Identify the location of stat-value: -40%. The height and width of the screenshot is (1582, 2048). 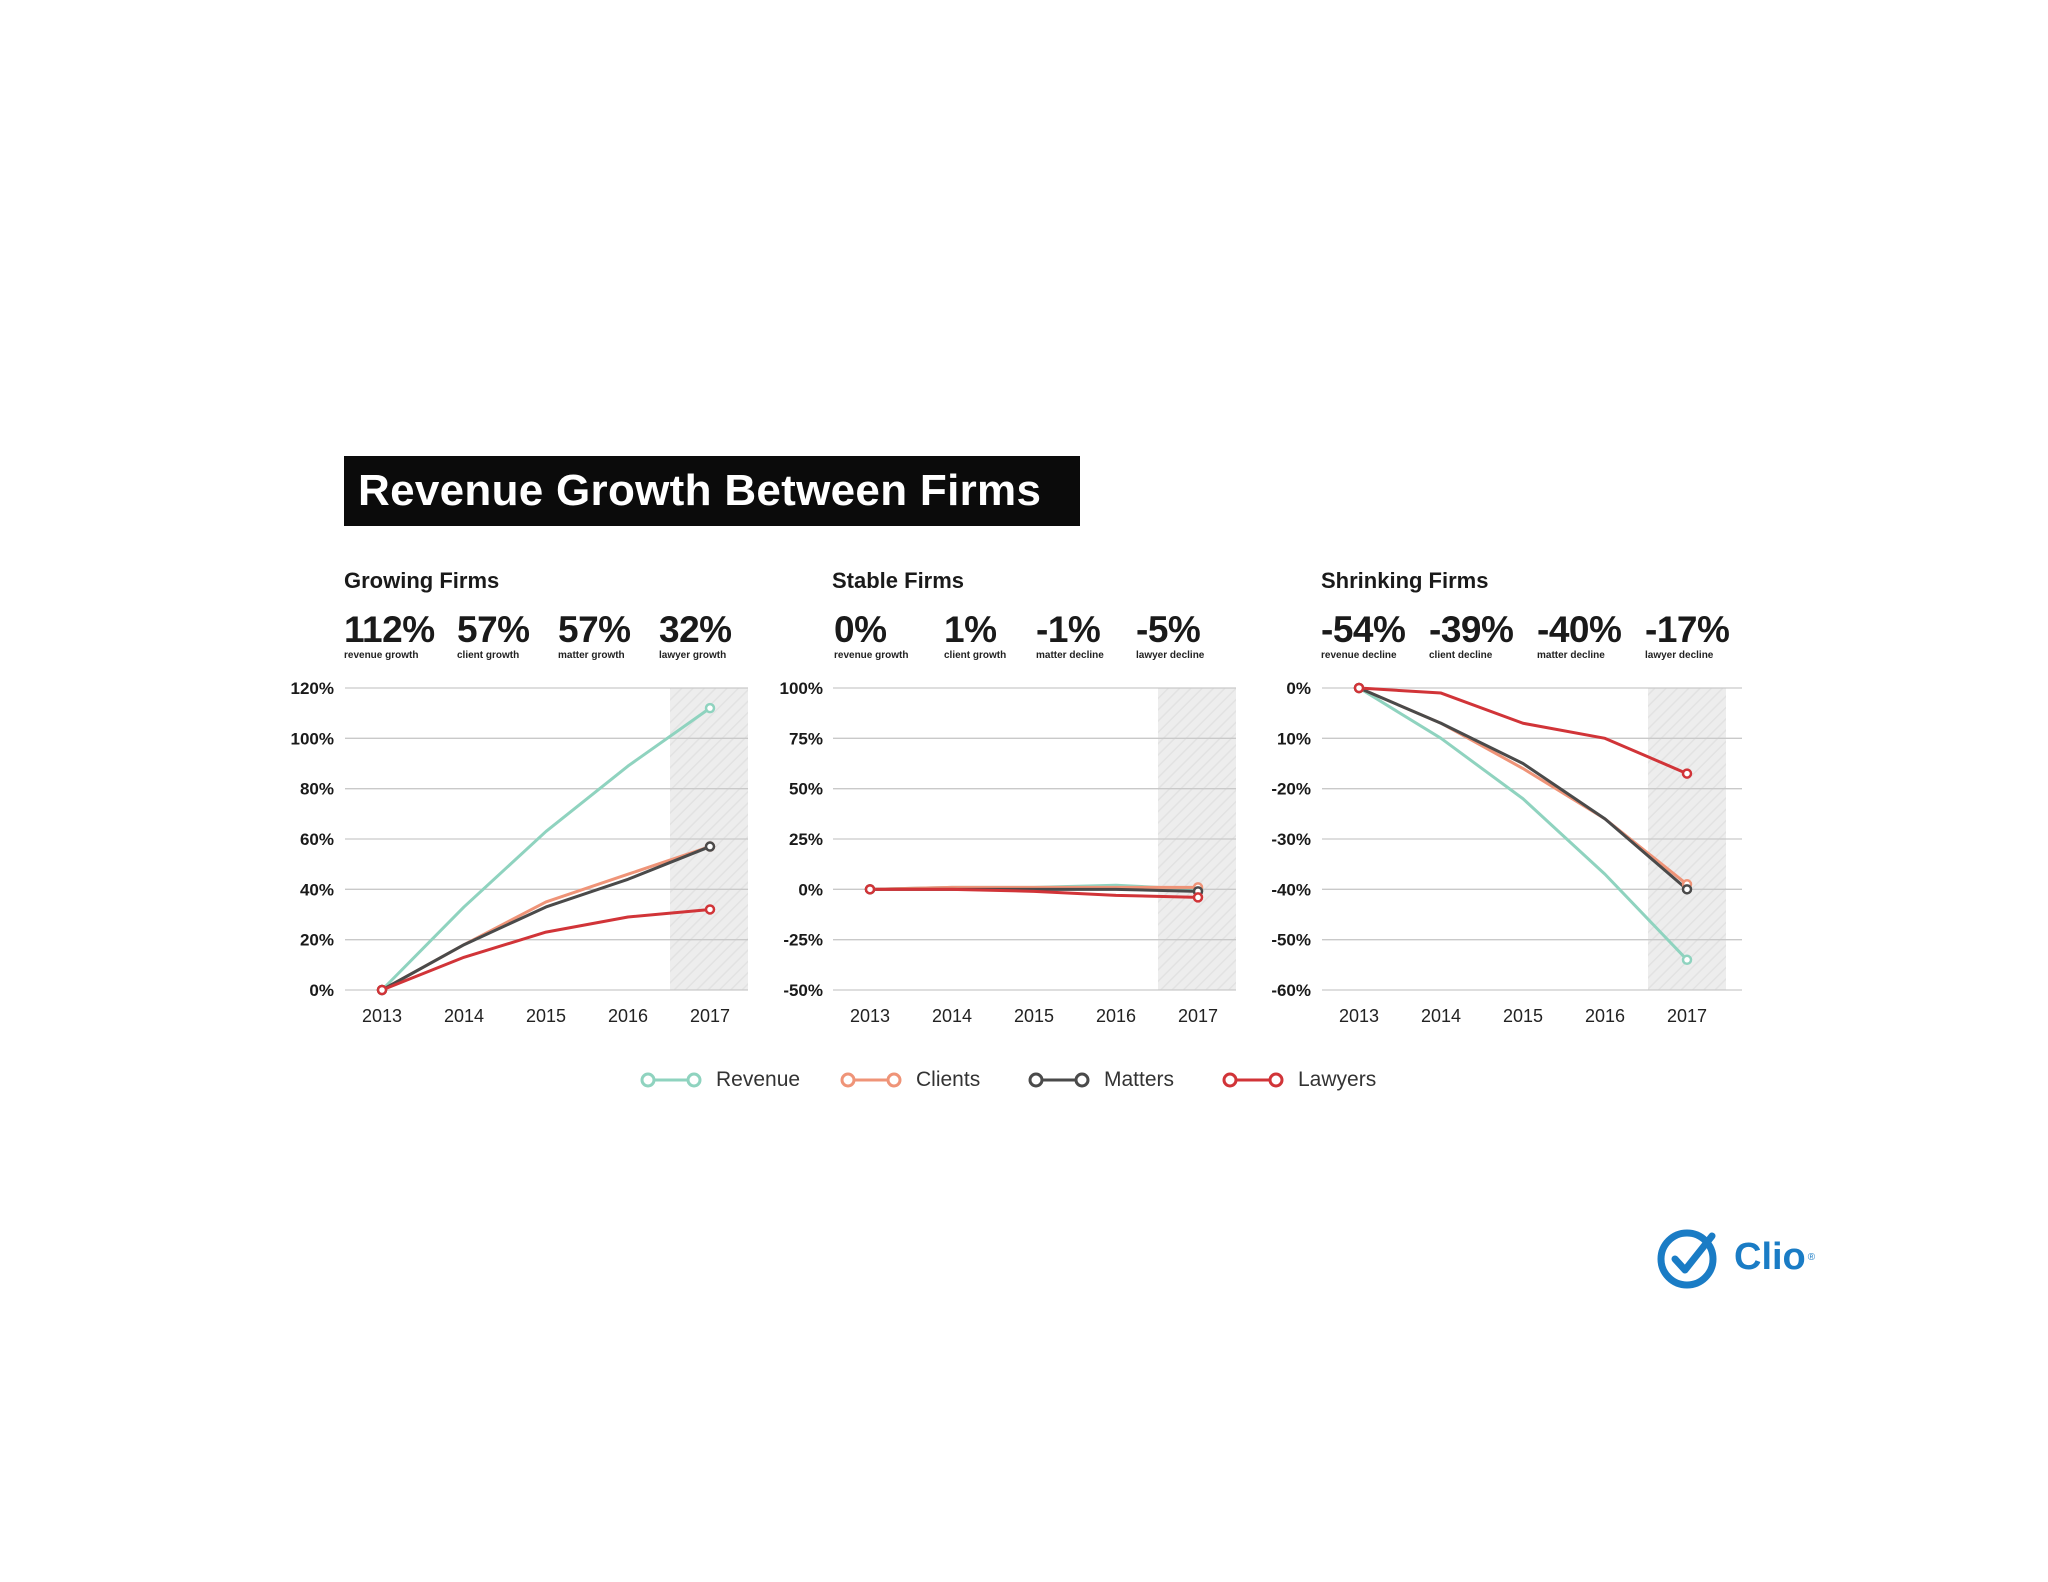
(1579, 629).